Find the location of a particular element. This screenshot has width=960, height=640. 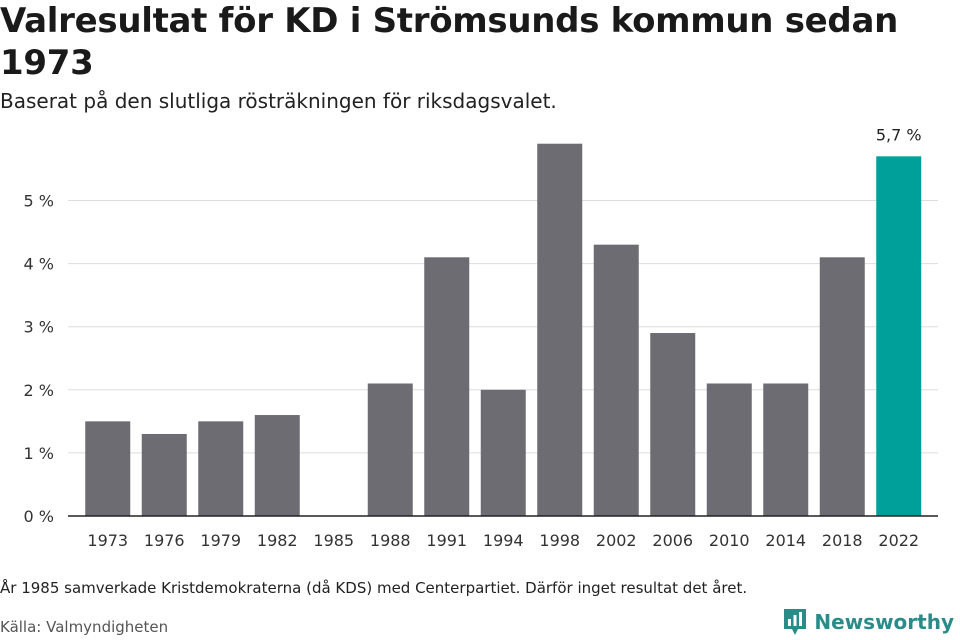

x-tick-label: 2018 is located at coordinates (842, 540).